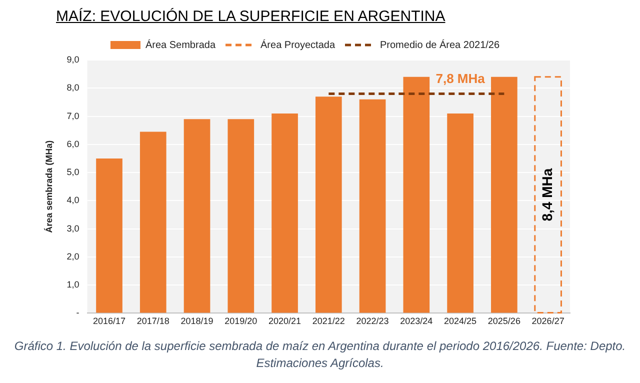  Describe the element at coordinates (49, 186) in the screenshot. I see `y-axis-title: Área sembrada (MHa)` at that location.